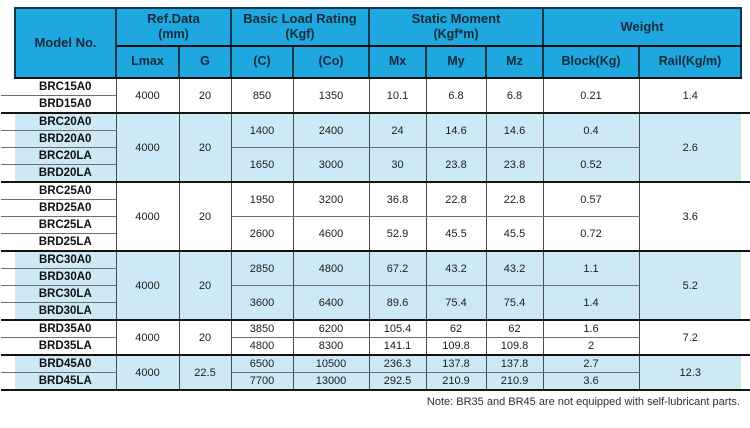  Describe the element at coordinates (514, 199) in the screenshot. I see `mz-cell: 22.8` at that location.